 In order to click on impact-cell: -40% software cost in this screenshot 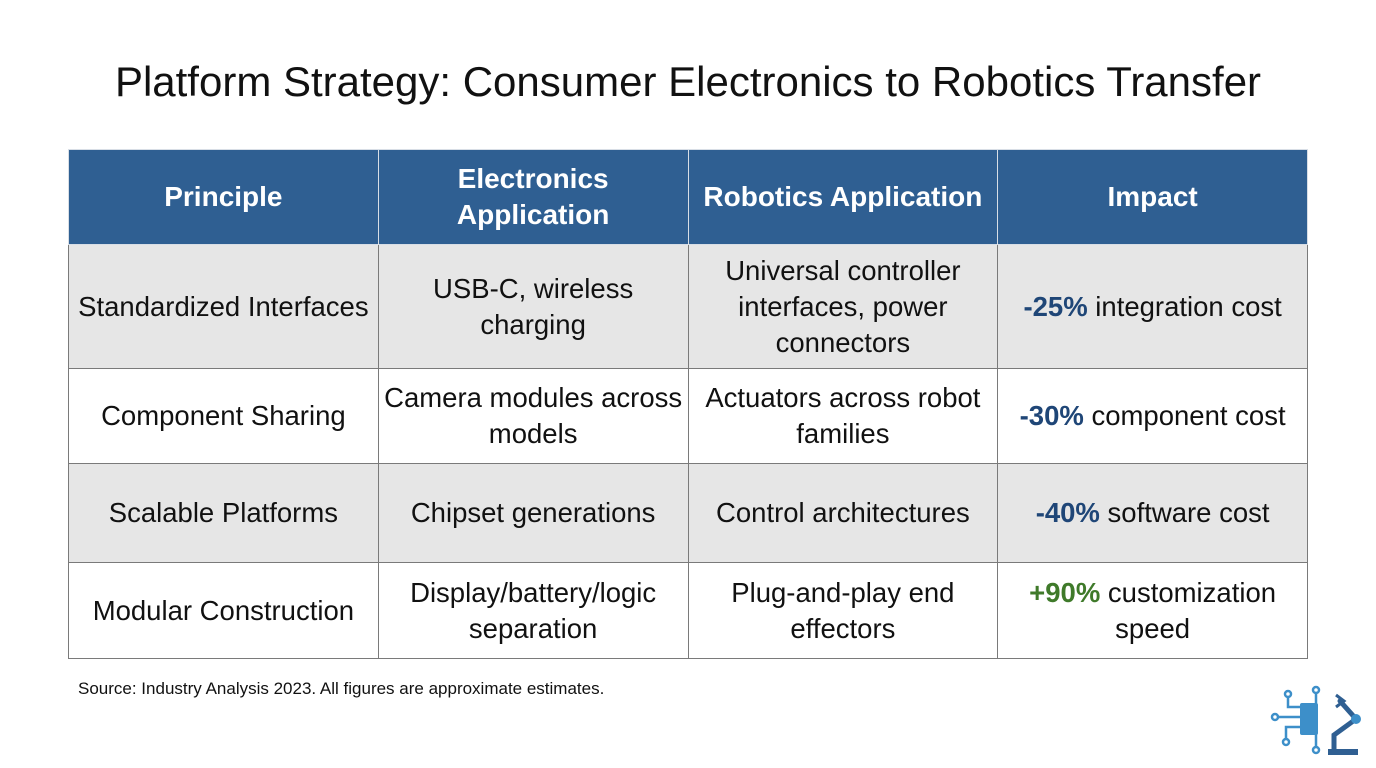, I will do `click(1152, 513)`.